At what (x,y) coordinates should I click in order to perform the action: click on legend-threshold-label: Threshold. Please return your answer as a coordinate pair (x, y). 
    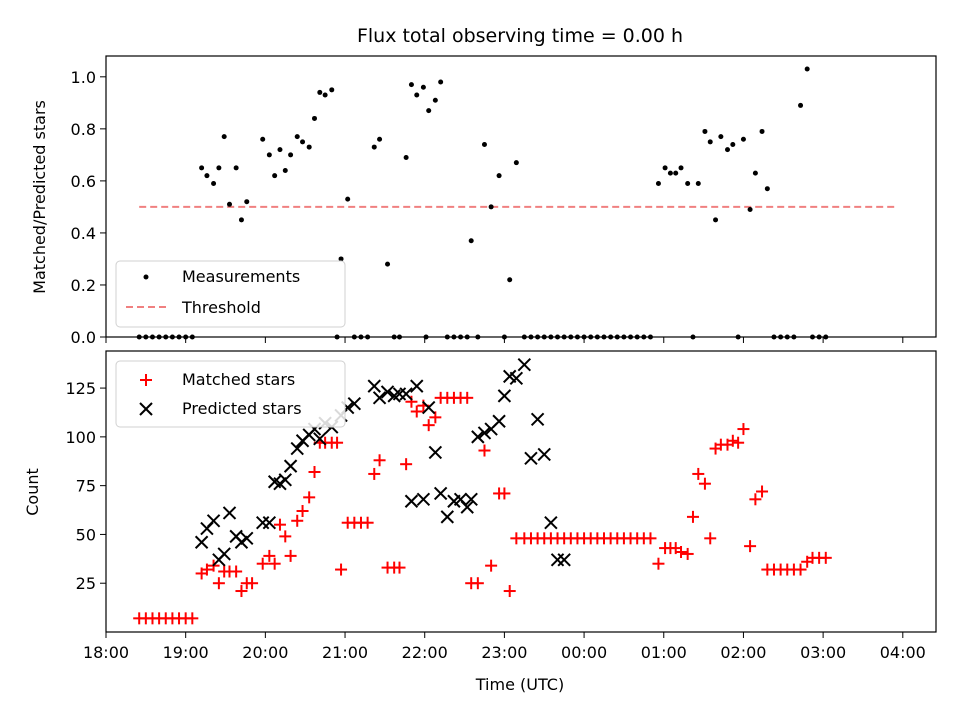
    Looking at the image, I should click on (221, 307).